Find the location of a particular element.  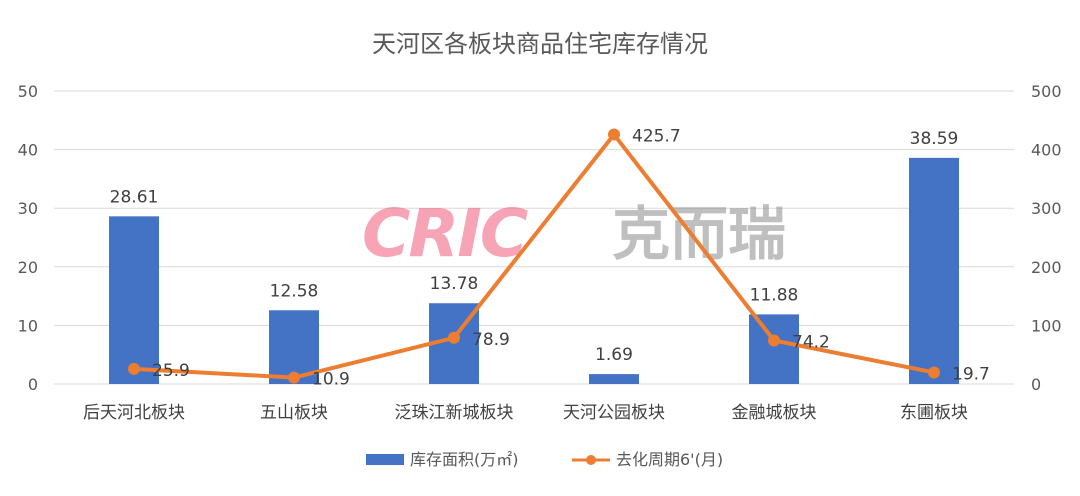

bar-value-label: 12.58 is located at coordinates (294, 291).